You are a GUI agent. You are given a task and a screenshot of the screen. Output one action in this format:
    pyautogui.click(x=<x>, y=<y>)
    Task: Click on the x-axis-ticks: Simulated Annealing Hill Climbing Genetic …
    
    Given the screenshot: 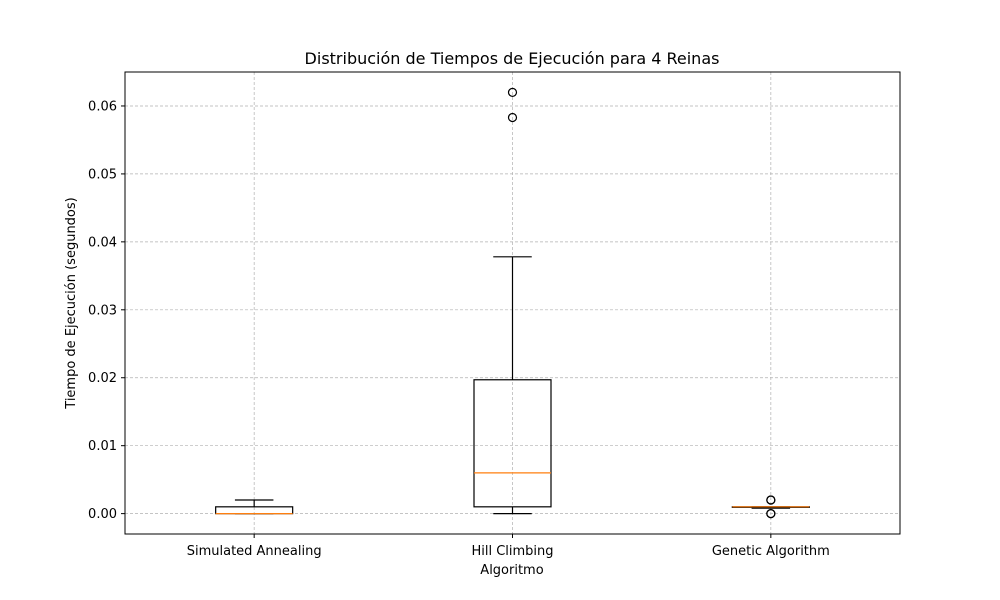 What is the action you would take?
    pyautogui.click(x=508, y=546)
    